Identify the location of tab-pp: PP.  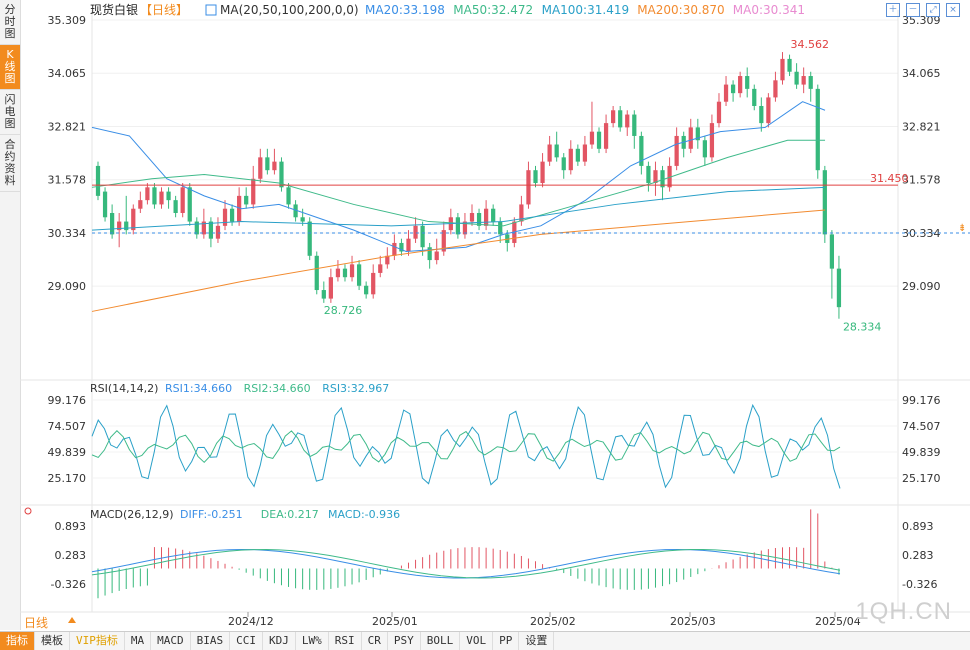
(506, 641).